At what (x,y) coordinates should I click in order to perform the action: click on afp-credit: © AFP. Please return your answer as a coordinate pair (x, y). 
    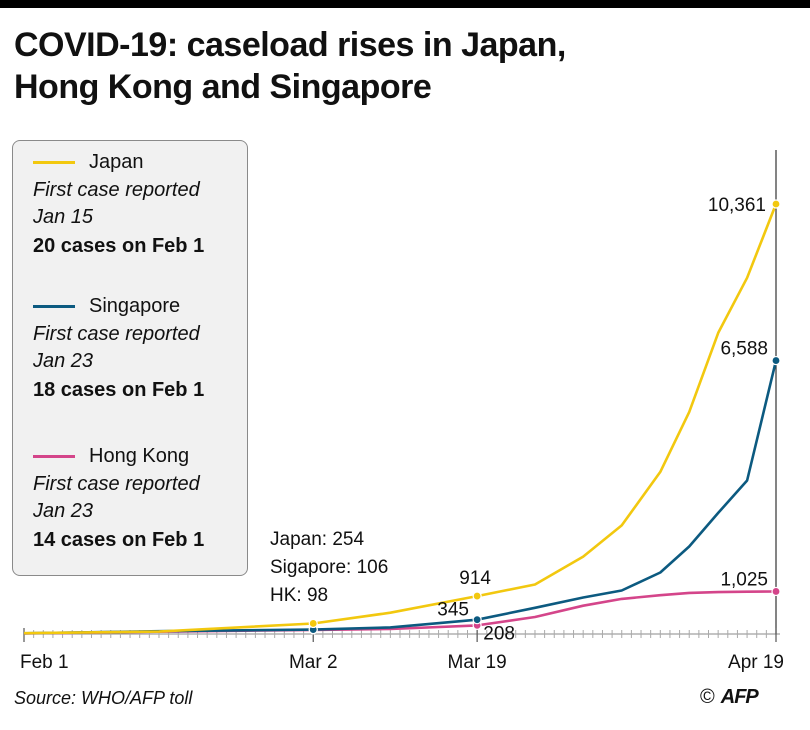
    Looking at the image, I should click on (729, 697).